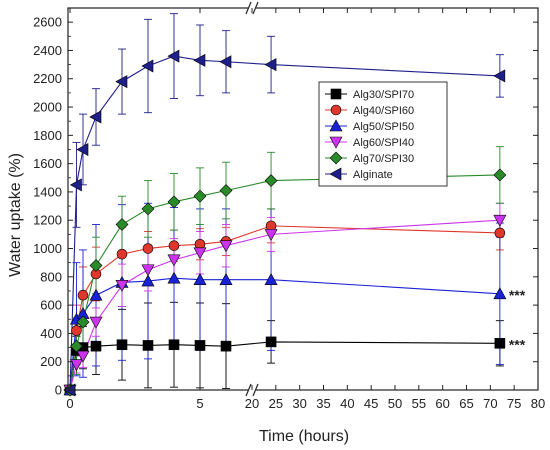  Describe the element at coordinates (255, 8) in the screenshot. I see `axis-break-top-slash-right` at that location.